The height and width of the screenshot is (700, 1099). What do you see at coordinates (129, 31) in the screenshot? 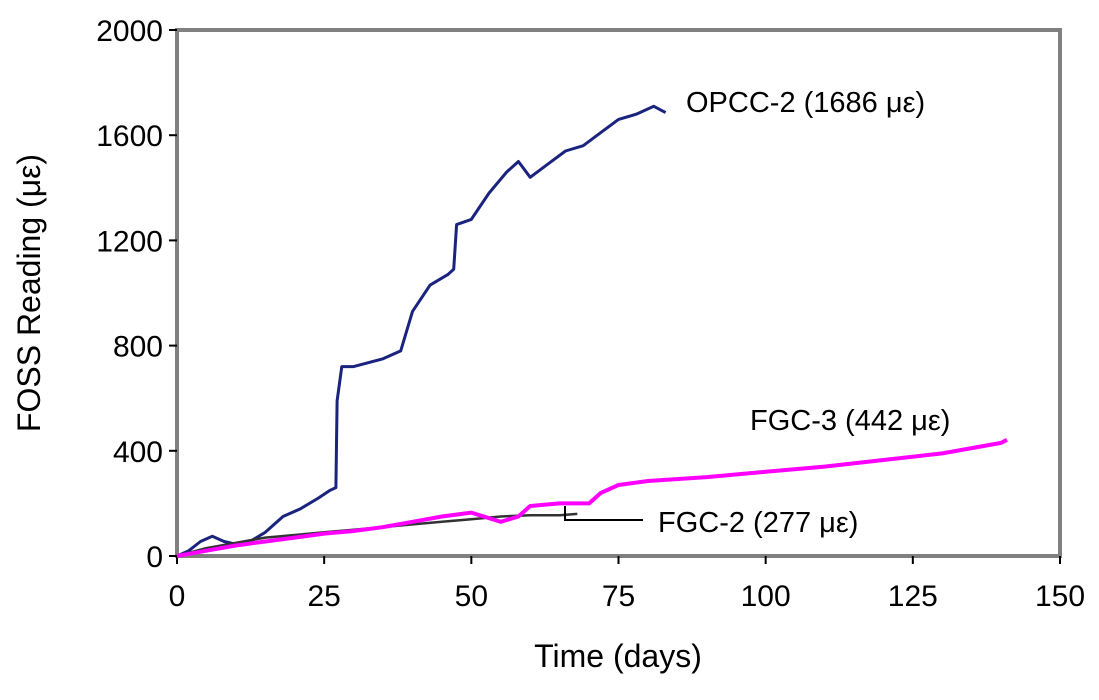
I see `y-tick-label: 2000` at bounding box center [129, 31].